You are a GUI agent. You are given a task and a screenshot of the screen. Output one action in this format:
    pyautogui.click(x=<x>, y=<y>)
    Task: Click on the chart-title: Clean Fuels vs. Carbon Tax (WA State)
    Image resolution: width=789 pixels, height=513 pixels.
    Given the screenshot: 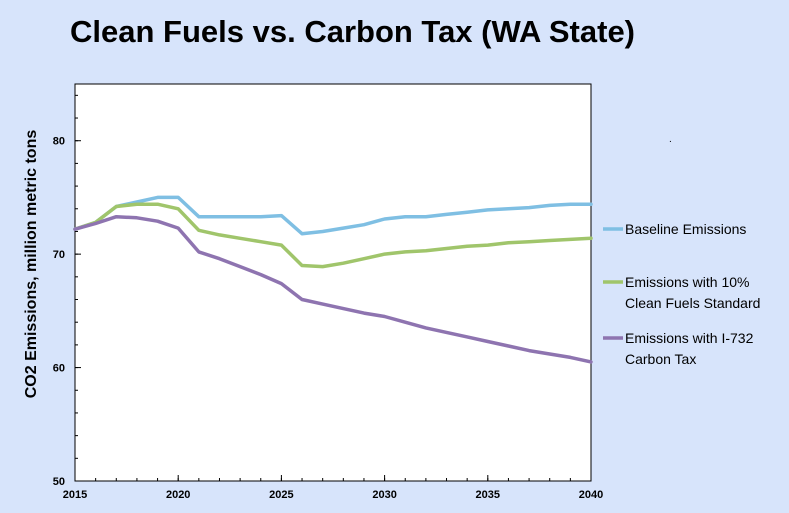 What is the action you would take?
    pyautogui.click(x=353, y=31)
    